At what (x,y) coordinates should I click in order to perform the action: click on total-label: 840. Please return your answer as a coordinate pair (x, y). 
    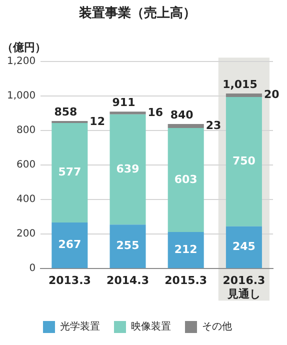
    Looking at the image, I should click on (182, 115).